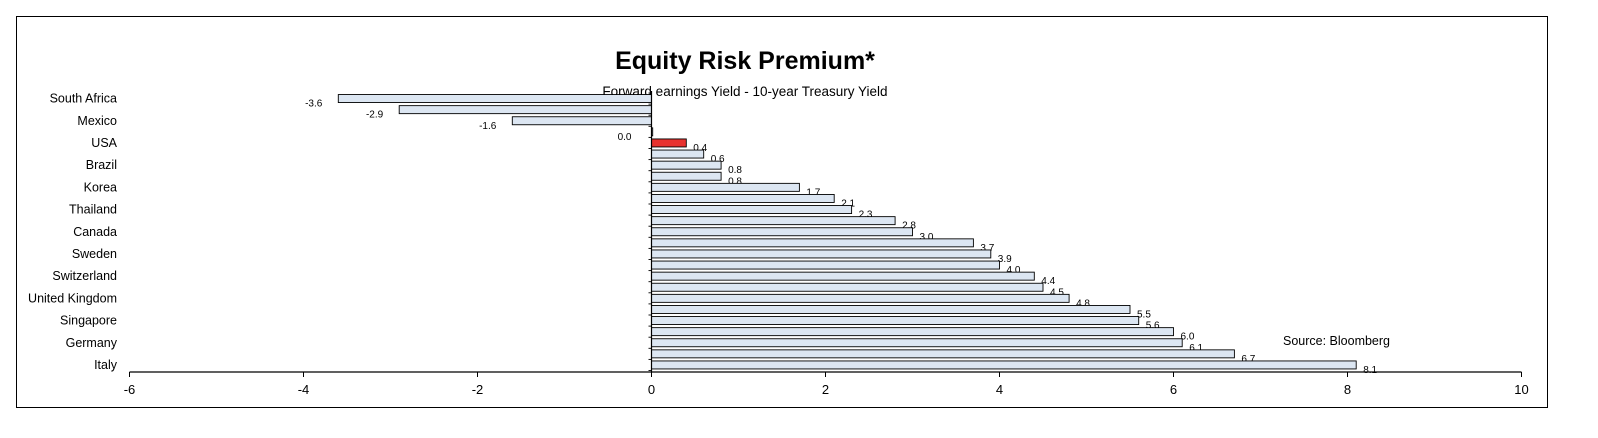 Image resolution: width=1598 pixels, height=438 pixels. What do you see at coordinates (927, 237) in the screenshot?
I see `data-label: 3.0` at bounding box center [927, 237].